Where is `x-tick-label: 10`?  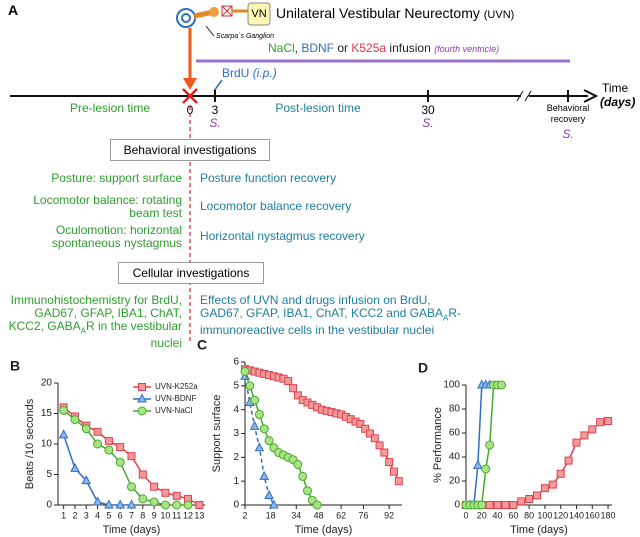
x-tick-label: 10 is located at coordinates (165, 515).